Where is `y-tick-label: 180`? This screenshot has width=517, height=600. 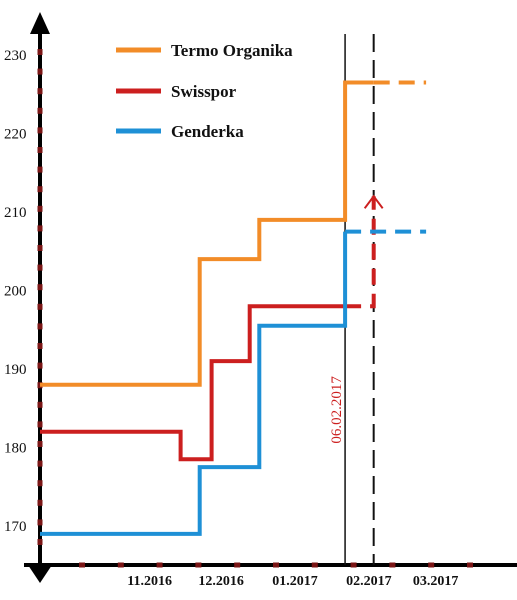
y-tick-label: 180 is located at coordinates (15, 449).